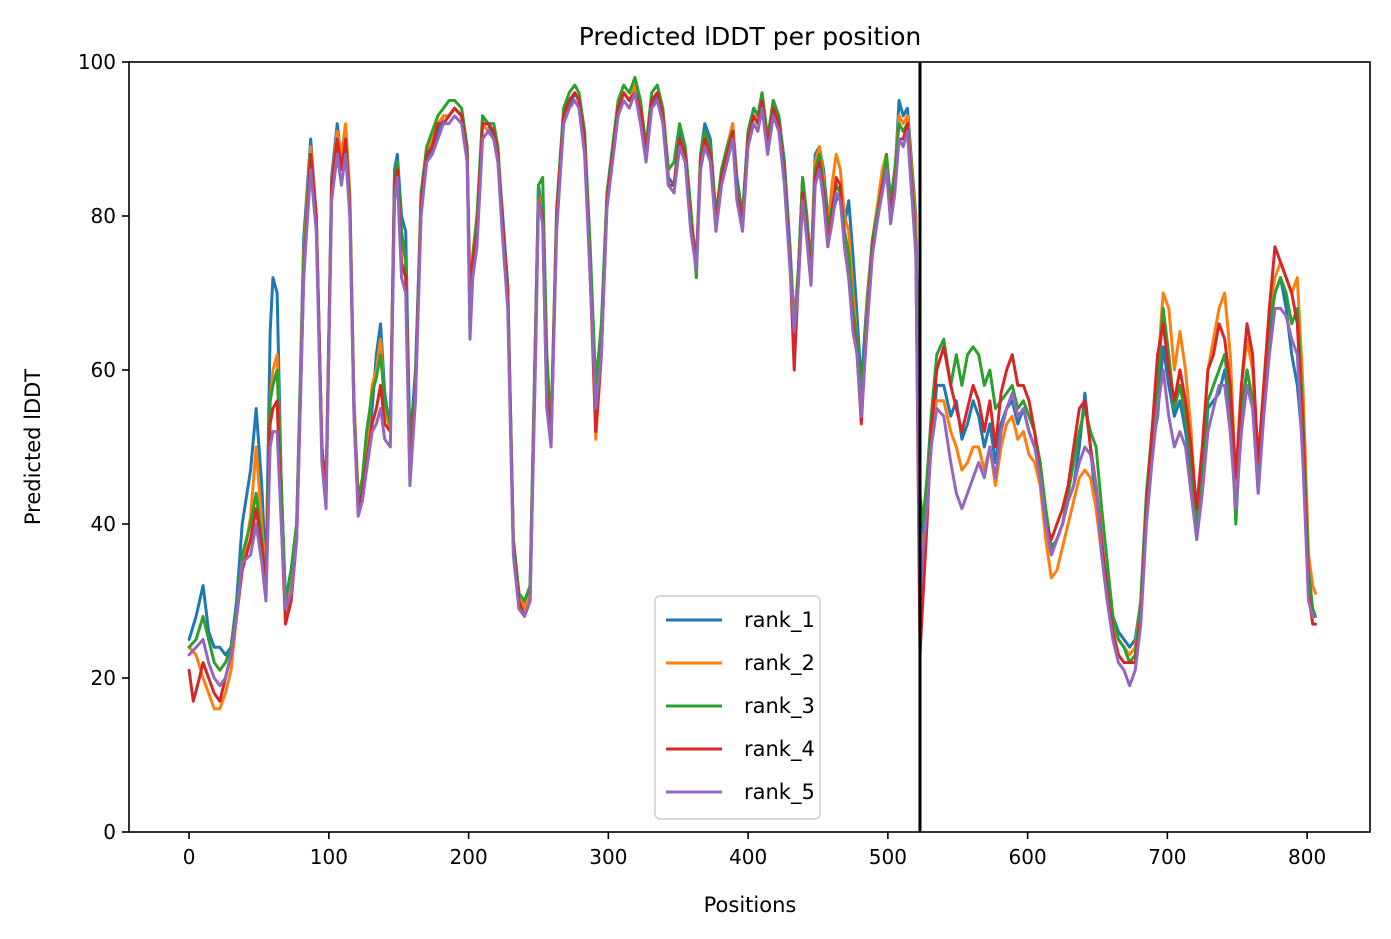 This screenshot has width=1391, height=939. I want to click on legend-label-rank-1: rank_1, so click(779, 620).